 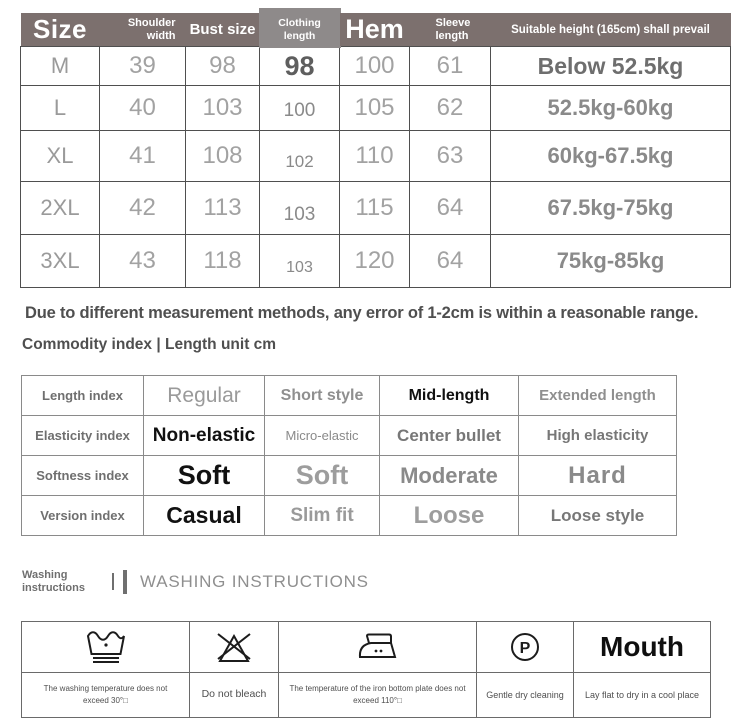 I want to click on care-caption-dryclean: Gentle dry cleaning, so click(x=525, y=695).